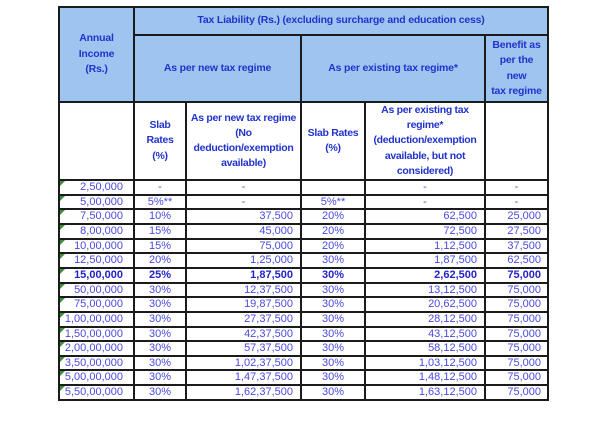 The width and height of the screenshot is (615, 430). What do you see at coordinates (160, 187) in the screenshot?
I see `new-slab-rate-cell: -` at bounding box center [160, 187].